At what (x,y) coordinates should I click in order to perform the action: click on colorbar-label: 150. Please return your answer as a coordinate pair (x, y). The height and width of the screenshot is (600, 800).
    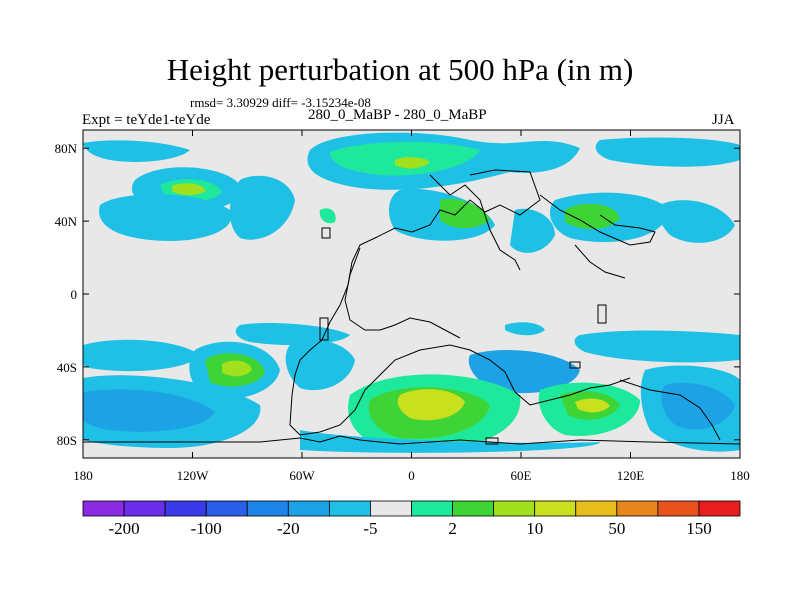
    Looking at the image, I should click on (699, 528).